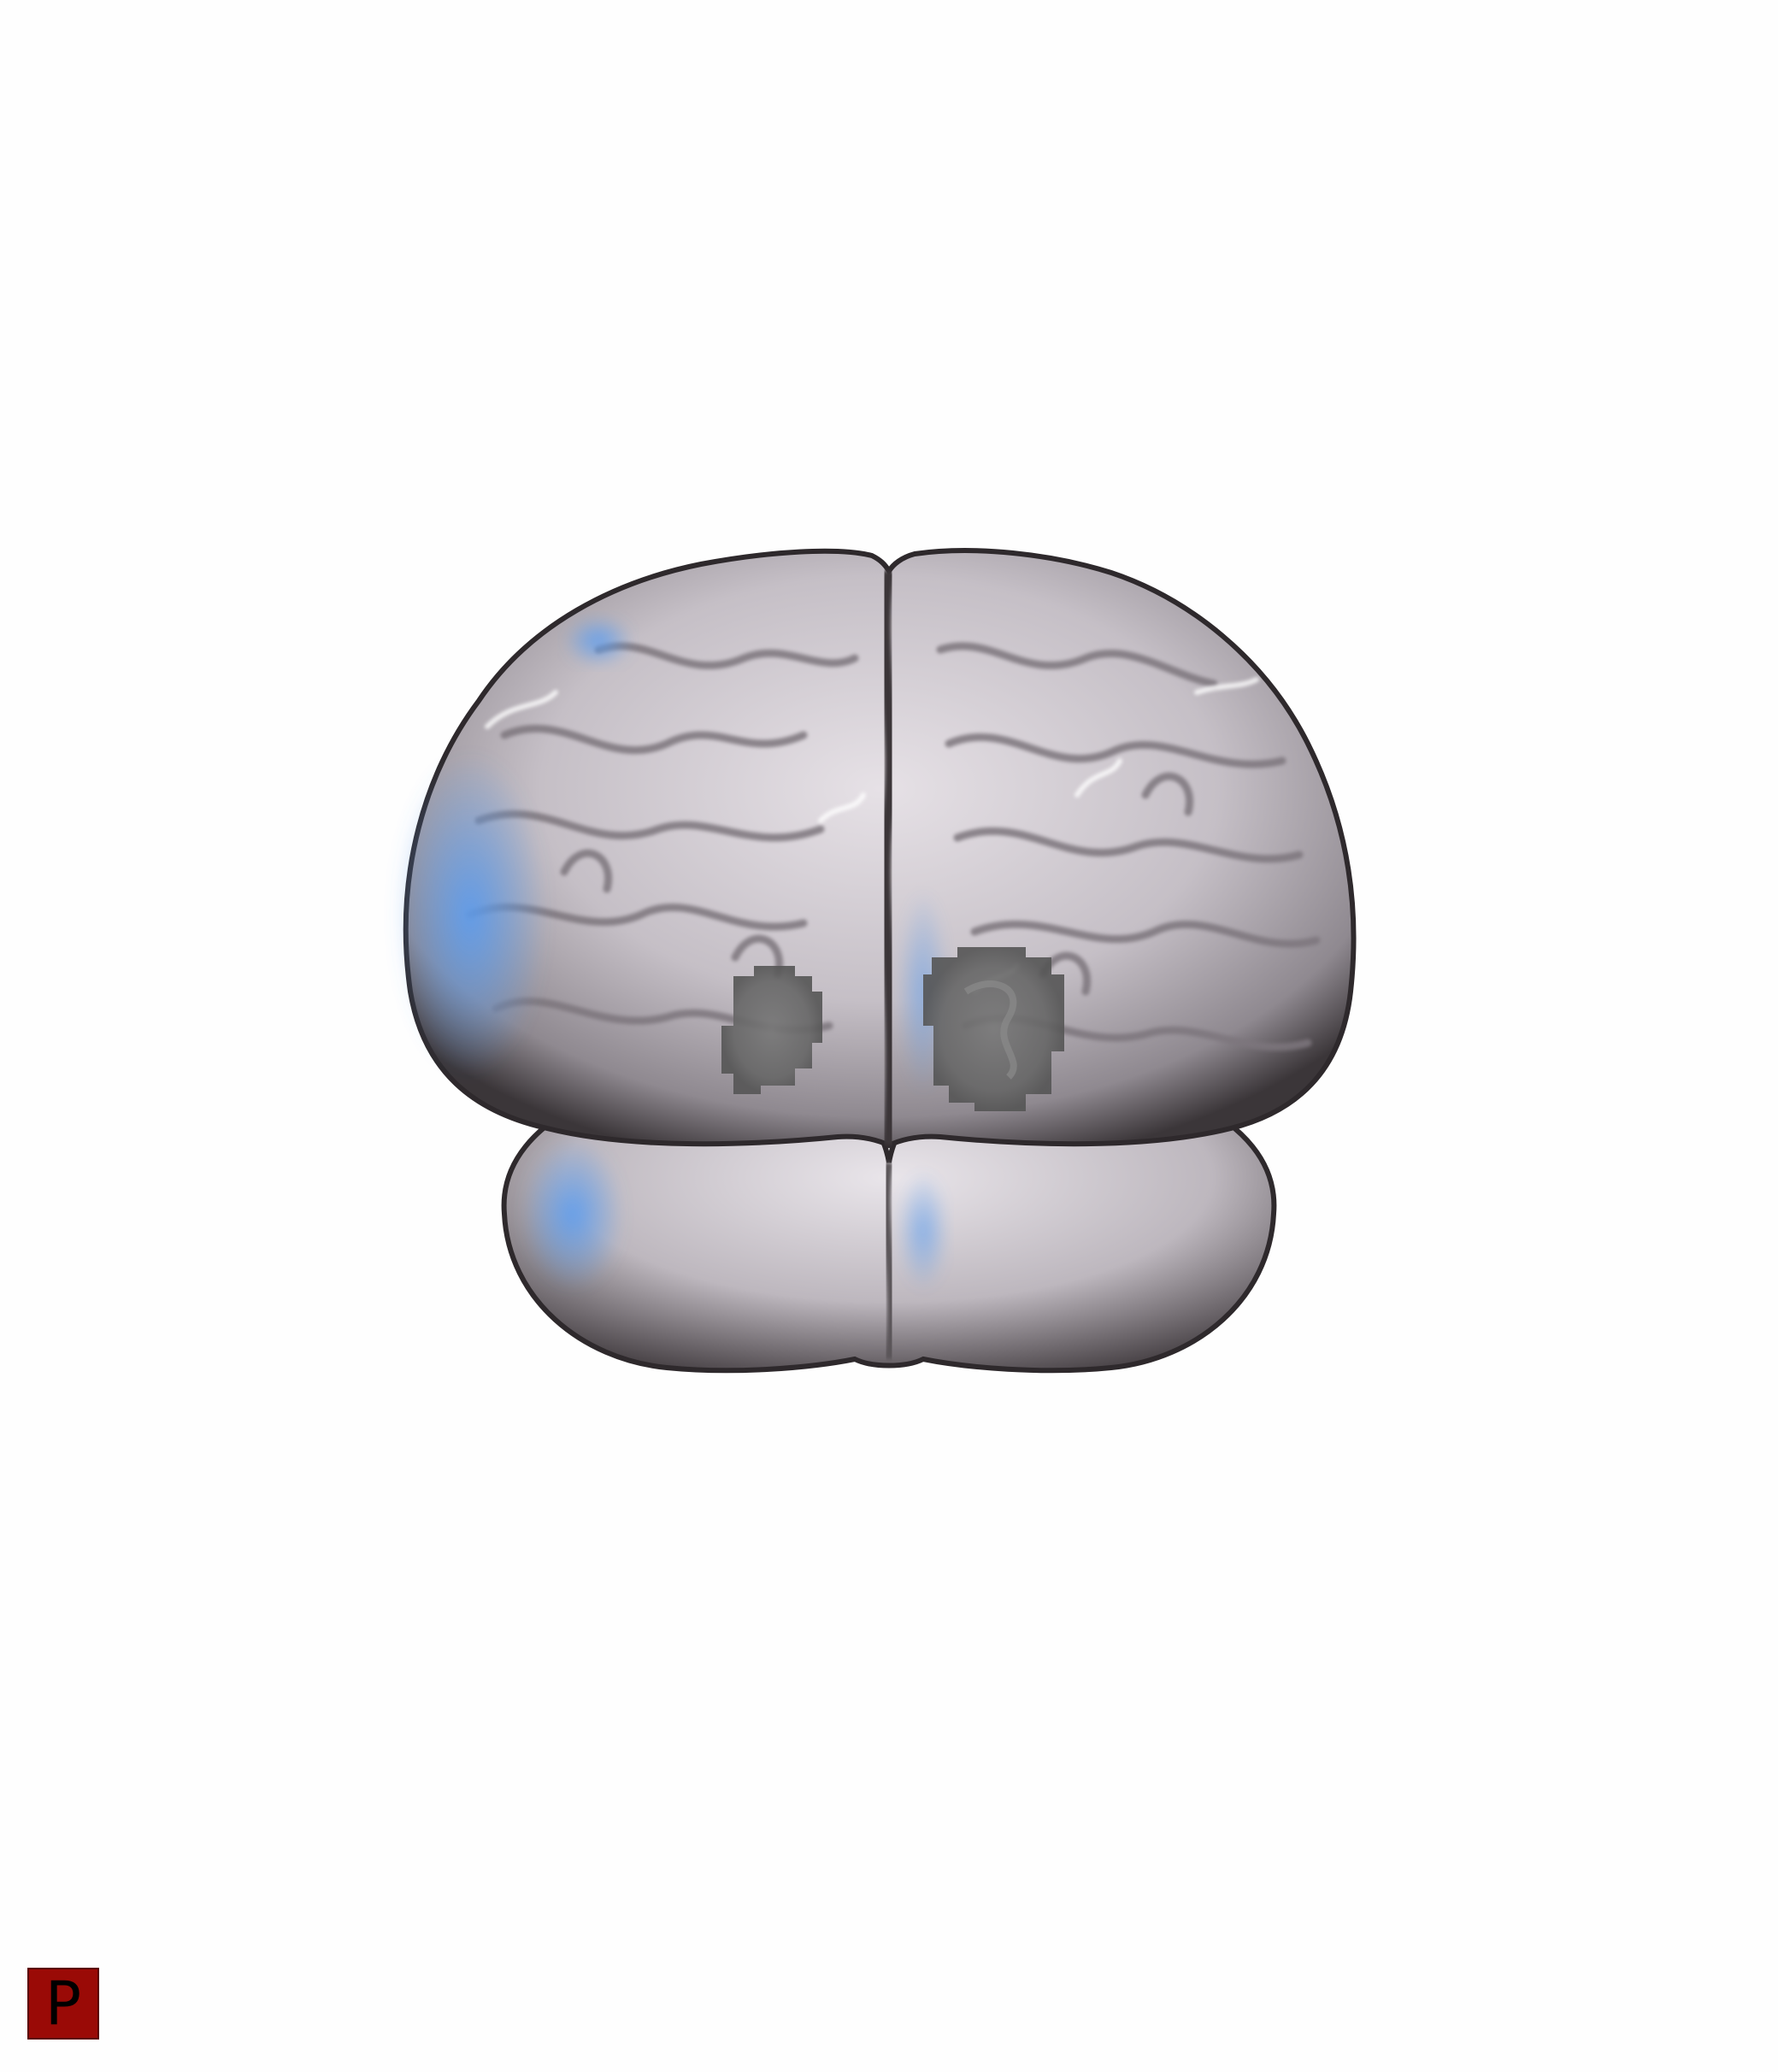  What do you see at coordinates (63, 2004) in the screenshot?
I see `orientation-marker: P` at bounding box center [63, 2004].